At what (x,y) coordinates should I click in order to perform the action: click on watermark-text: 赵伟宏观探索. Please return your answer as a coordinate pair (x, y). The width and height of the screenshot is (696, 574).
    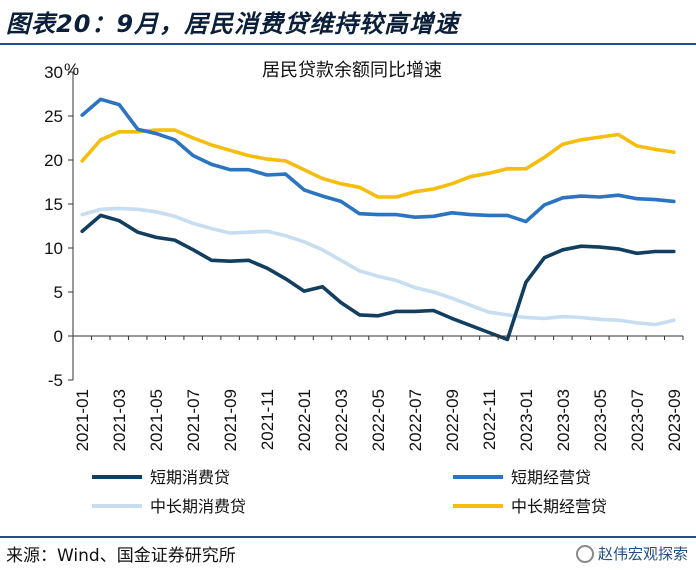
    Looking at the image, I should click on (642, 554).